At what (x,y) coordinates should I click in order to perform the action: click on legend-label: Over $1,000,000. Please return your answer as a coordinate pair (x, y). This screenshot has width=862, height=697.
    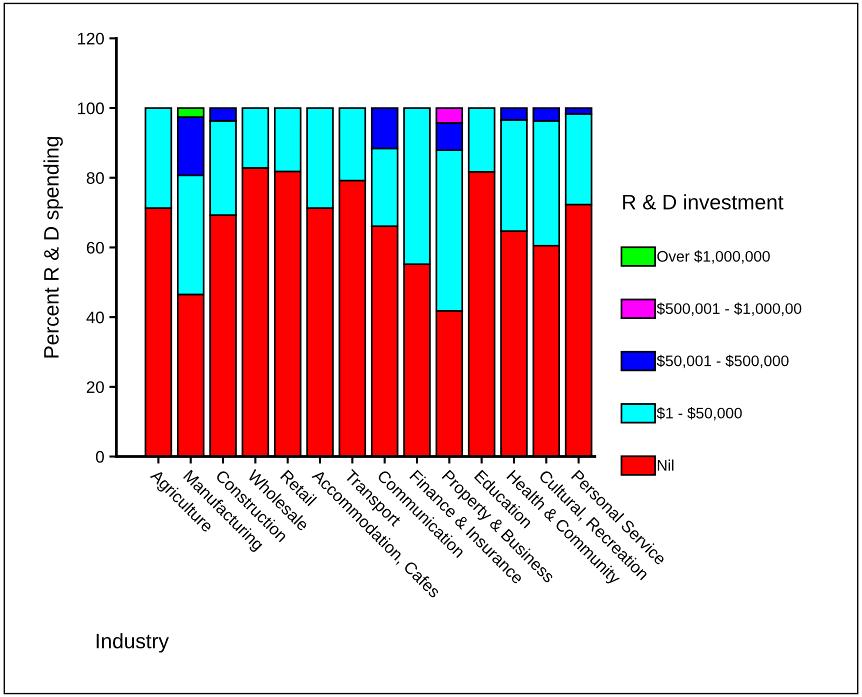
    Looking at the image, I should click on (713, 257).